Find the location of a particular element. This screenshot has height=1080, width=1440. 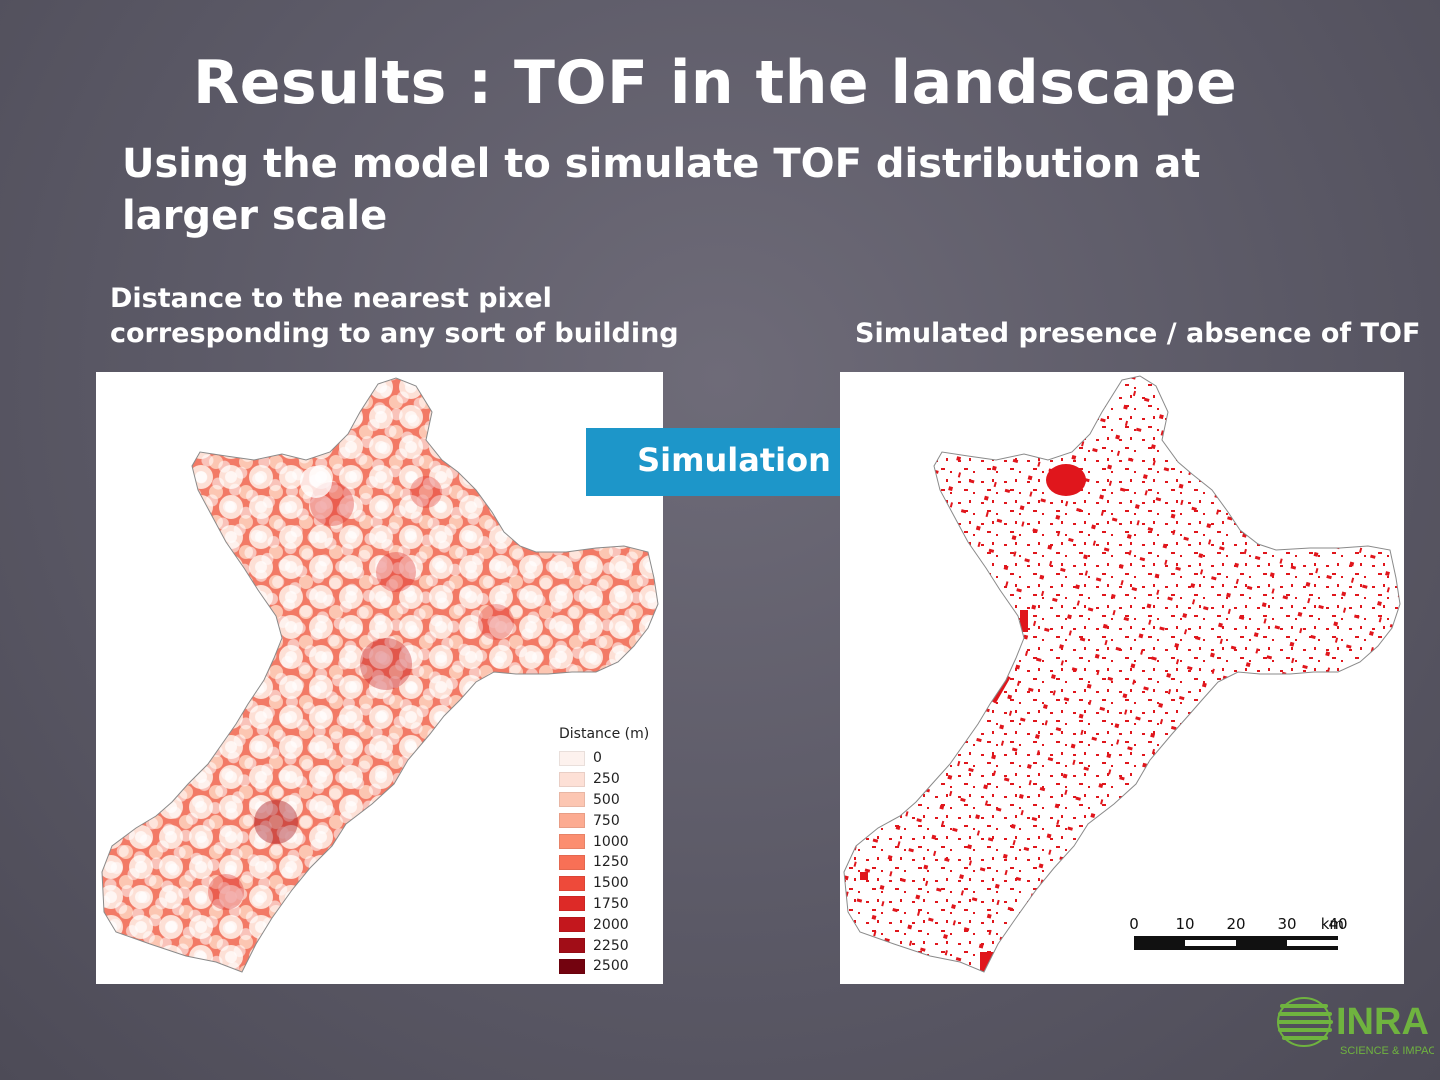

legend-label: 250 is located at coordinates (606, 779).